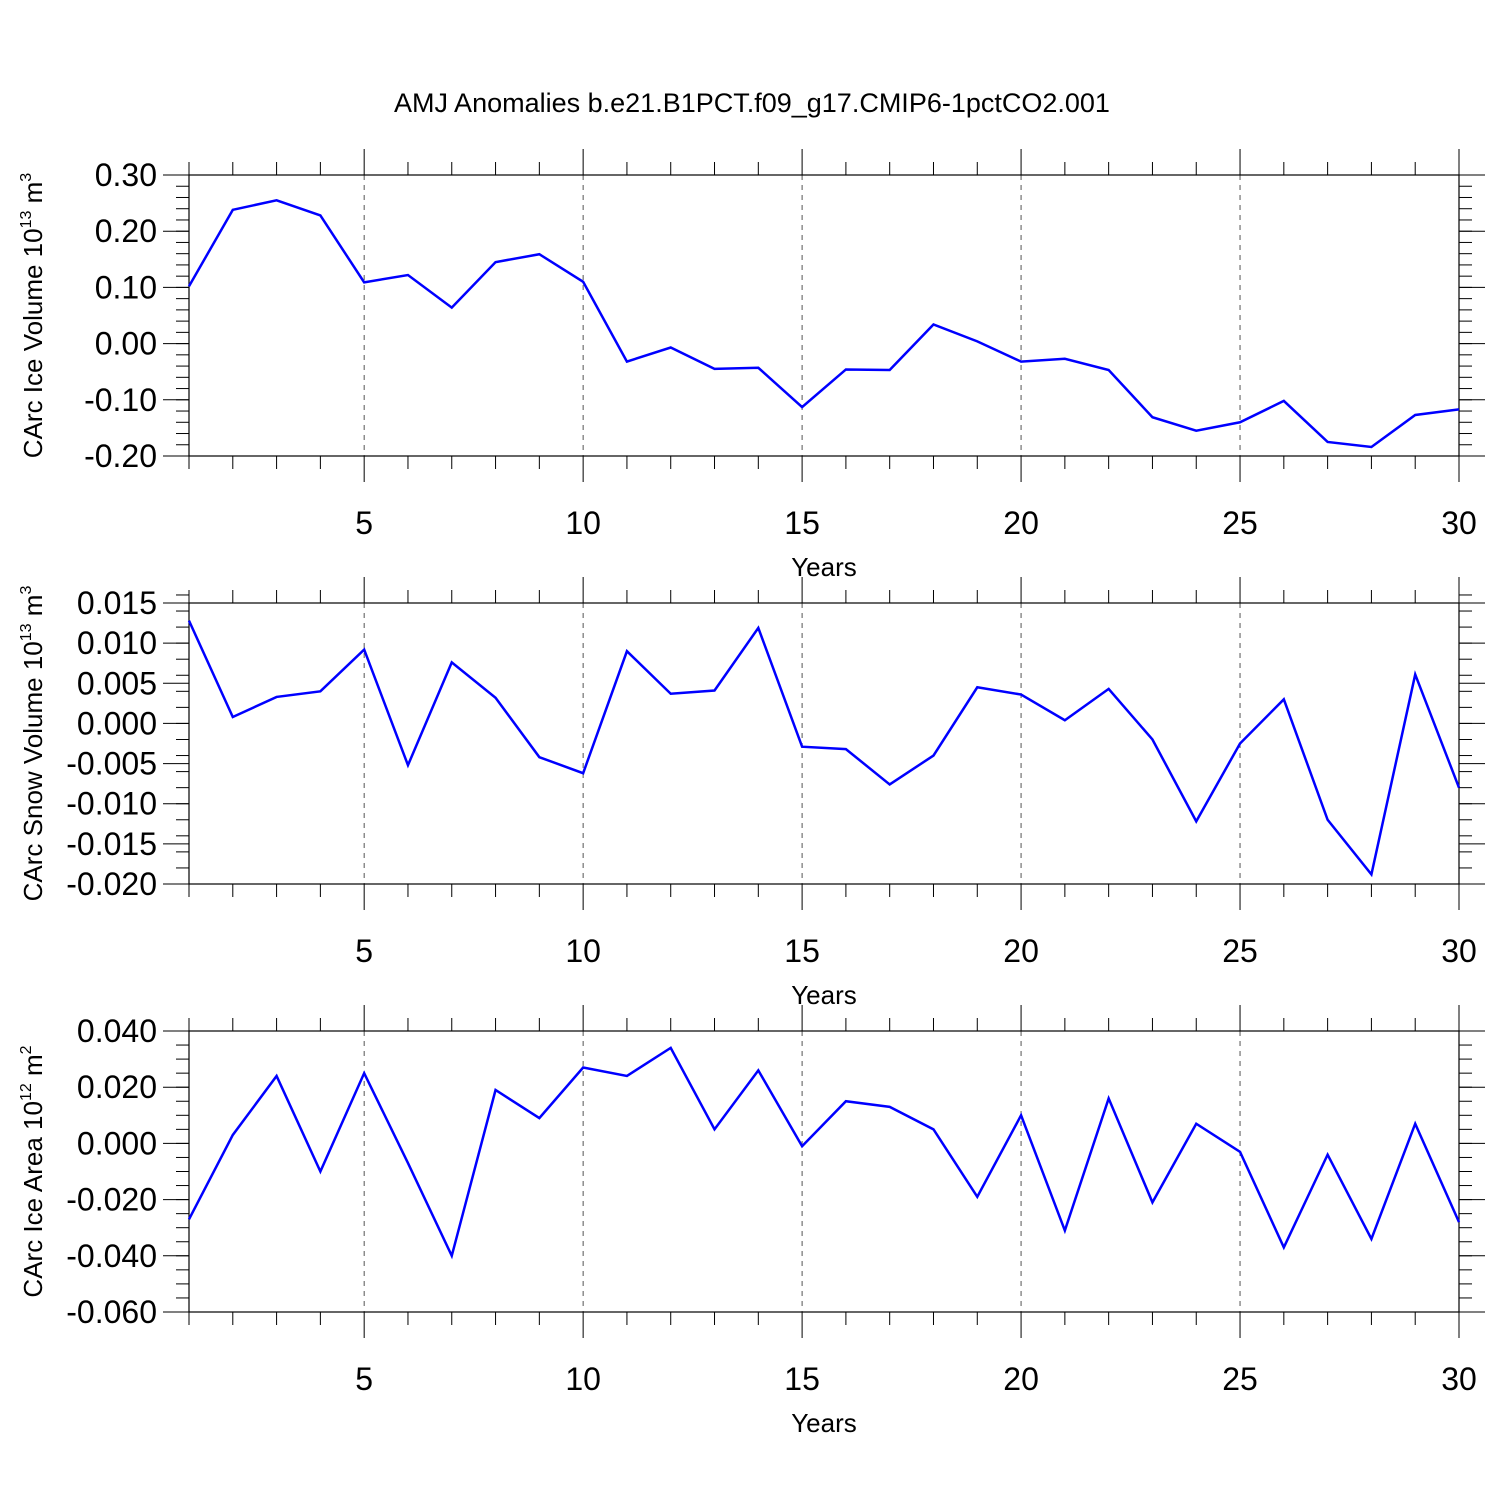 The height and width of the screenshot is (1500, 1500). What do you see at coordinates (126, 175) in the screenshot?
I see `y-tick-label: 0.30` at bounding box center [126, 175].